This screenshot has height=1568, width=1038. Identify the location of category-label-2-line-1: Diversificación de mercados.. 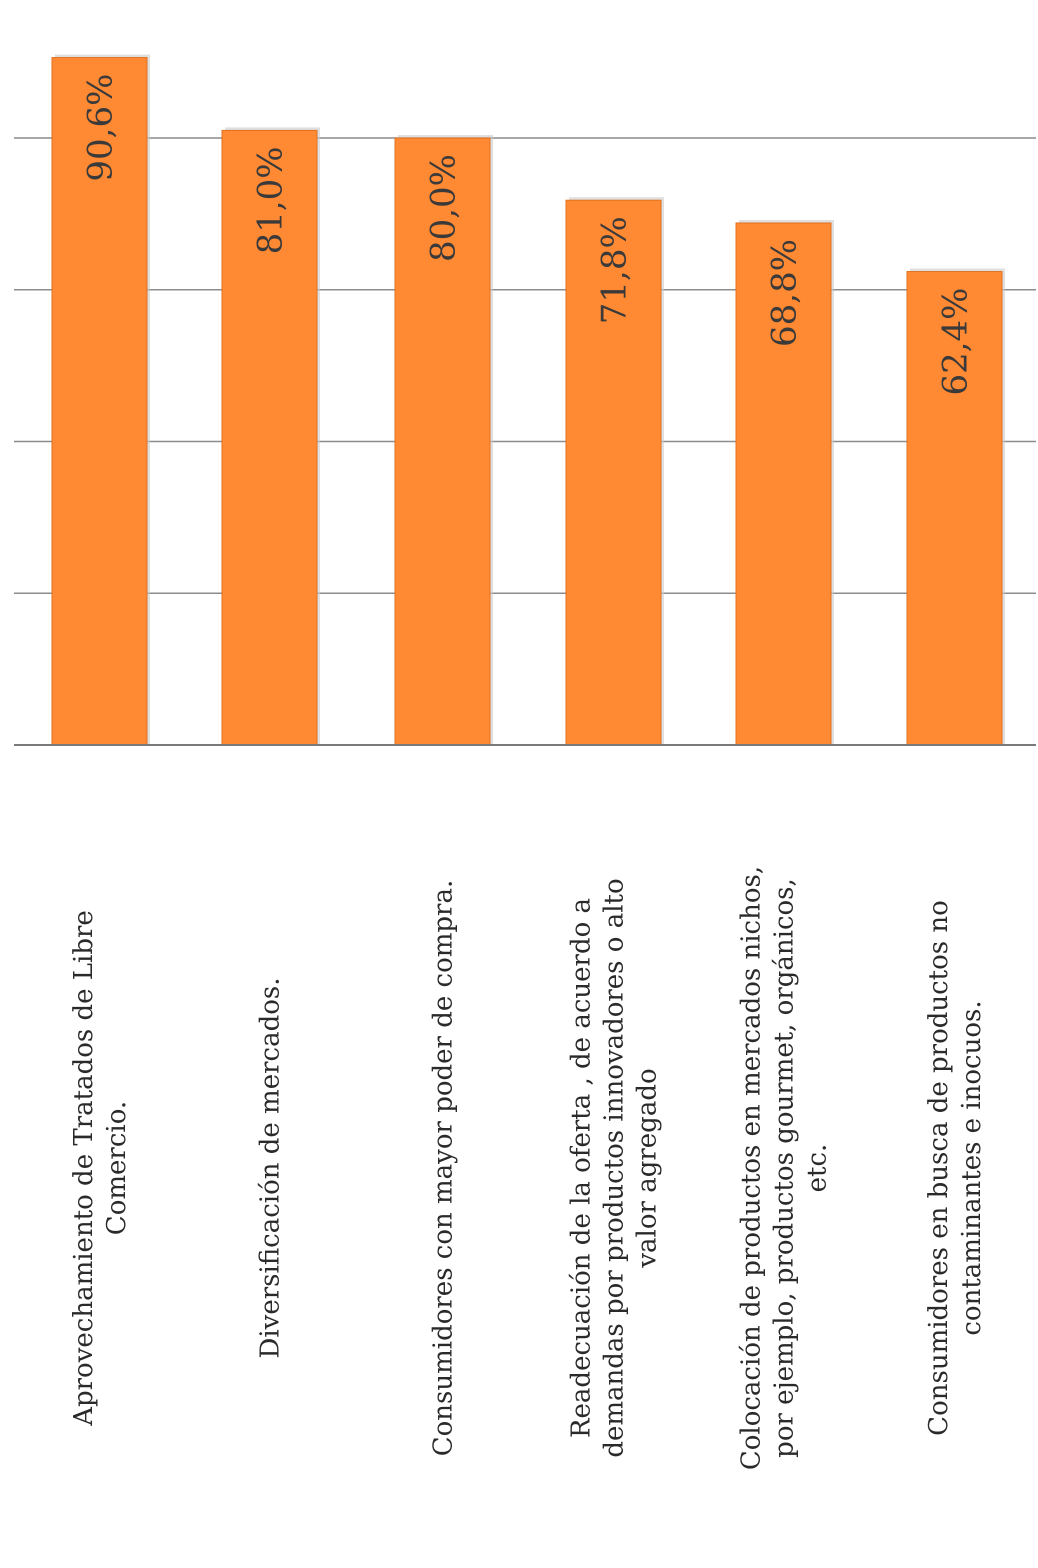
(271, 1168).